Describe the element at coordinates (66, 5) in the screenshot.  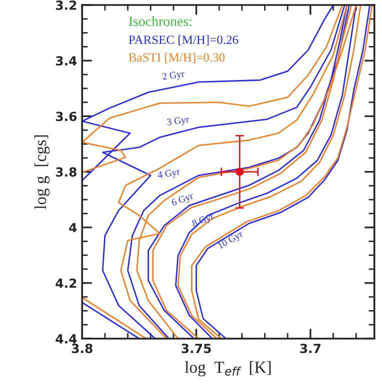
I see `y-tick-label: 3.2` at that location.